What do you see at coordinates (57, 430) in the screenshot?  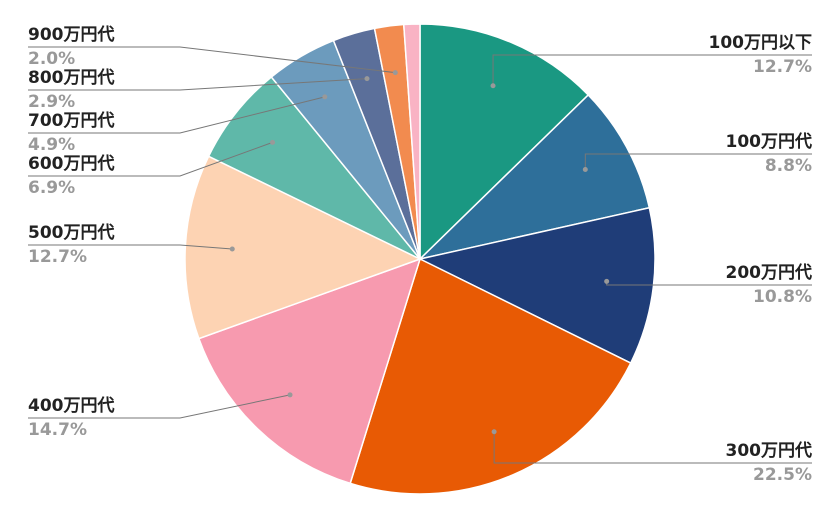 I see `slice-value-label: 14.7%` at bounding box center [57, 430].